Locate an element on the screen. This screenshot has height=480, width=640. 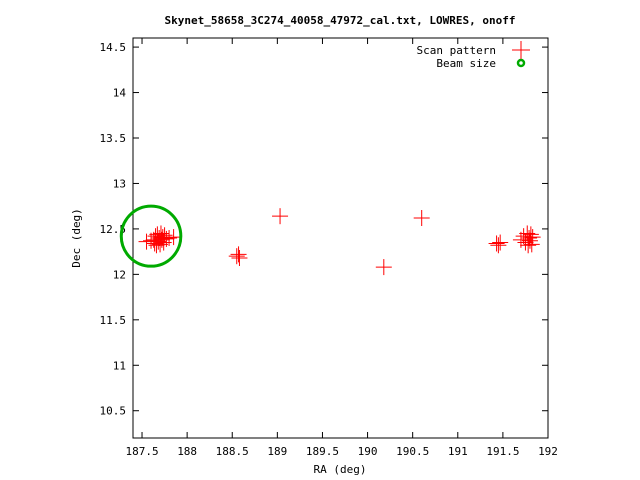
legend: Scan pattern Beam size is located at coordinates (473, 55).